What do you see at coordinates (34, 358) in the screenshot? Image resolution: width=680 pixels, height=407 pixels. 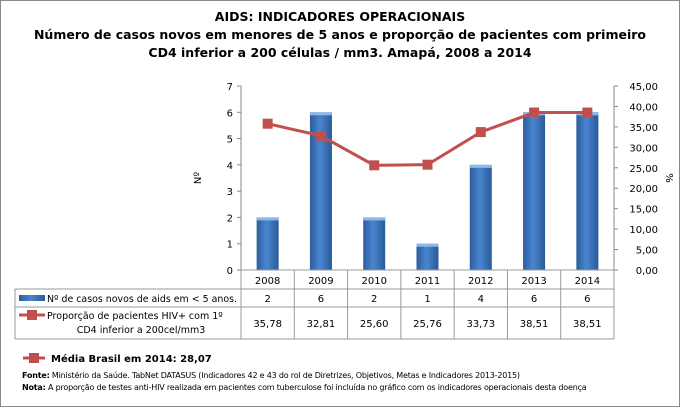 I see `media-legend-marker` at bounding box center [34, 358].